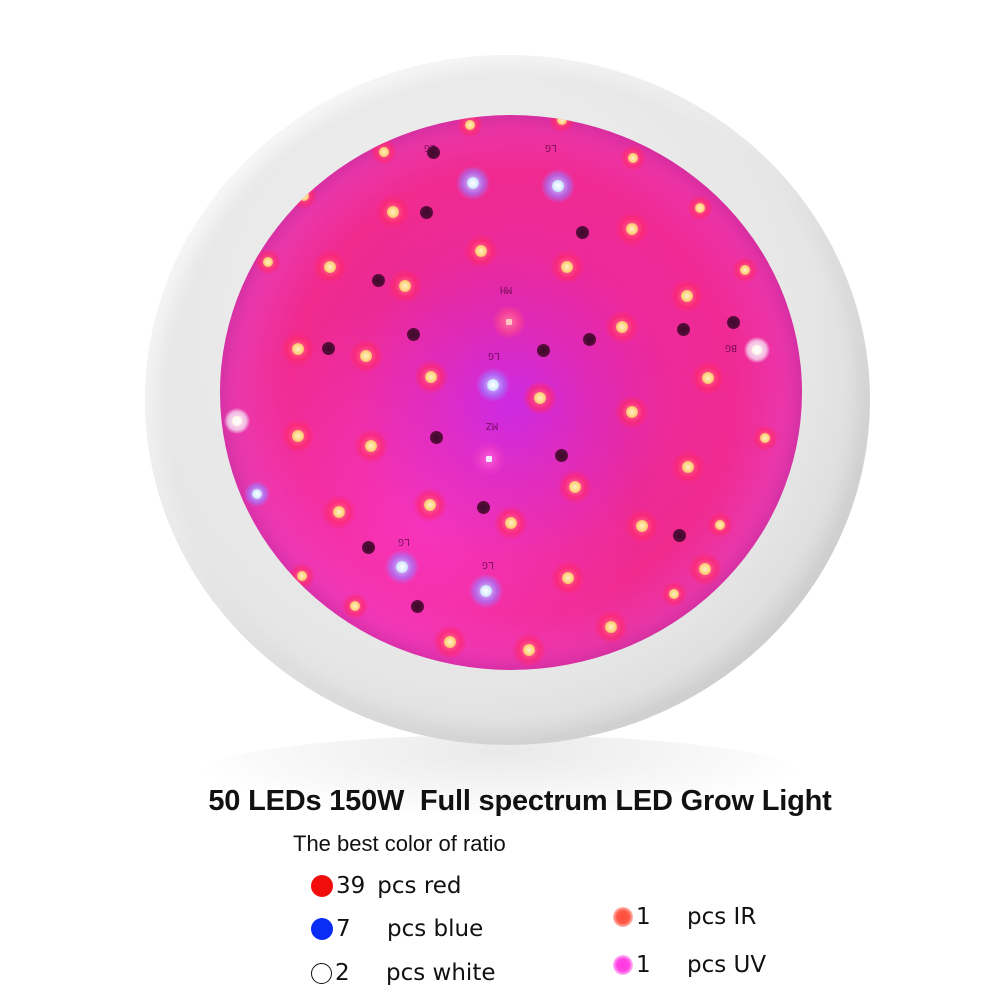  Describe the element at coordinates (419, 886) in the screenshot. I see `spec-label: pcs red` at that location.